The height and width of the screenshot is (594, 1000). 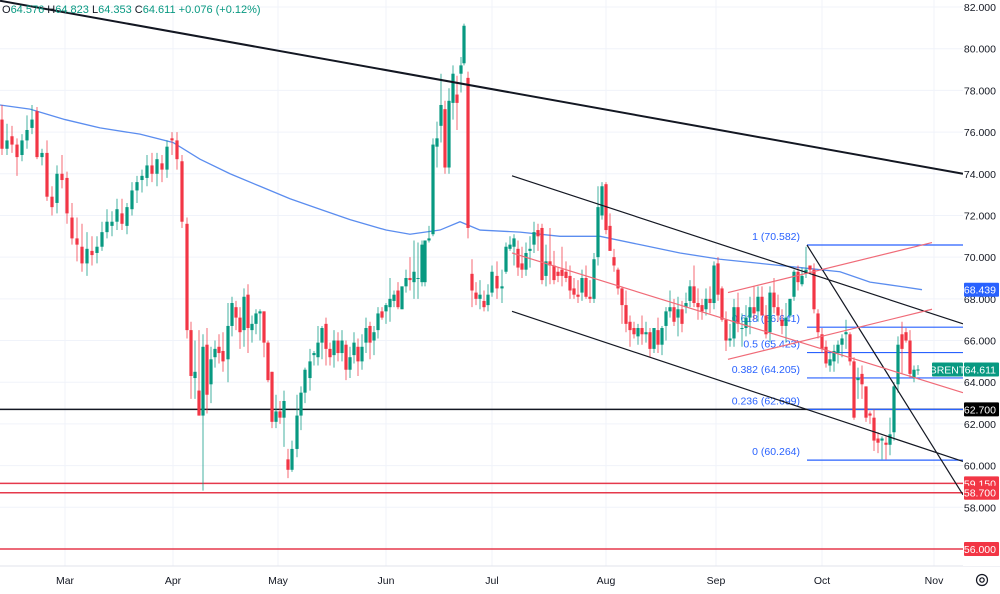 I want to click on time-tick-label: Apr, so click(x=173, y=581).